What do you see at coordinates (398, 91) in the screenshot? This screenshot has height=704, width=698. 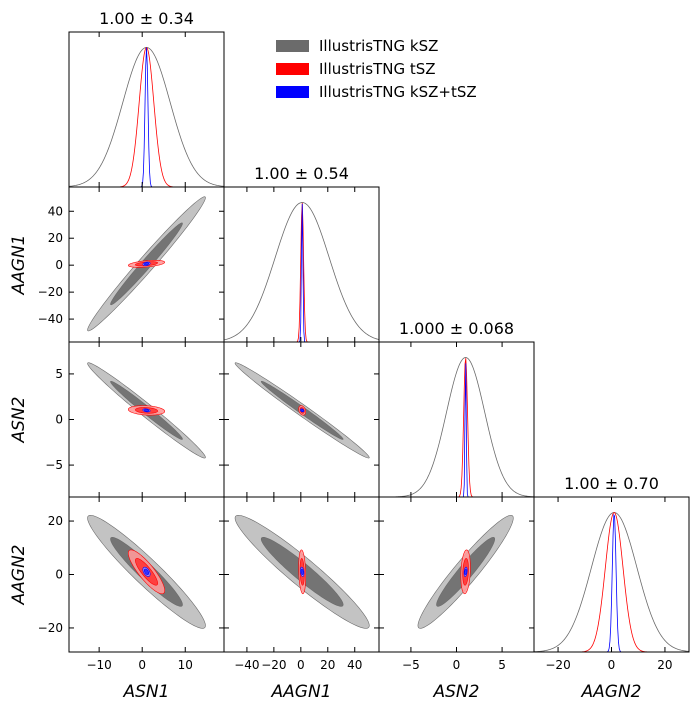 I see `legend-label-combined: IllustrisTNG kSZ+tSZ` at bounding box center [398, 91].